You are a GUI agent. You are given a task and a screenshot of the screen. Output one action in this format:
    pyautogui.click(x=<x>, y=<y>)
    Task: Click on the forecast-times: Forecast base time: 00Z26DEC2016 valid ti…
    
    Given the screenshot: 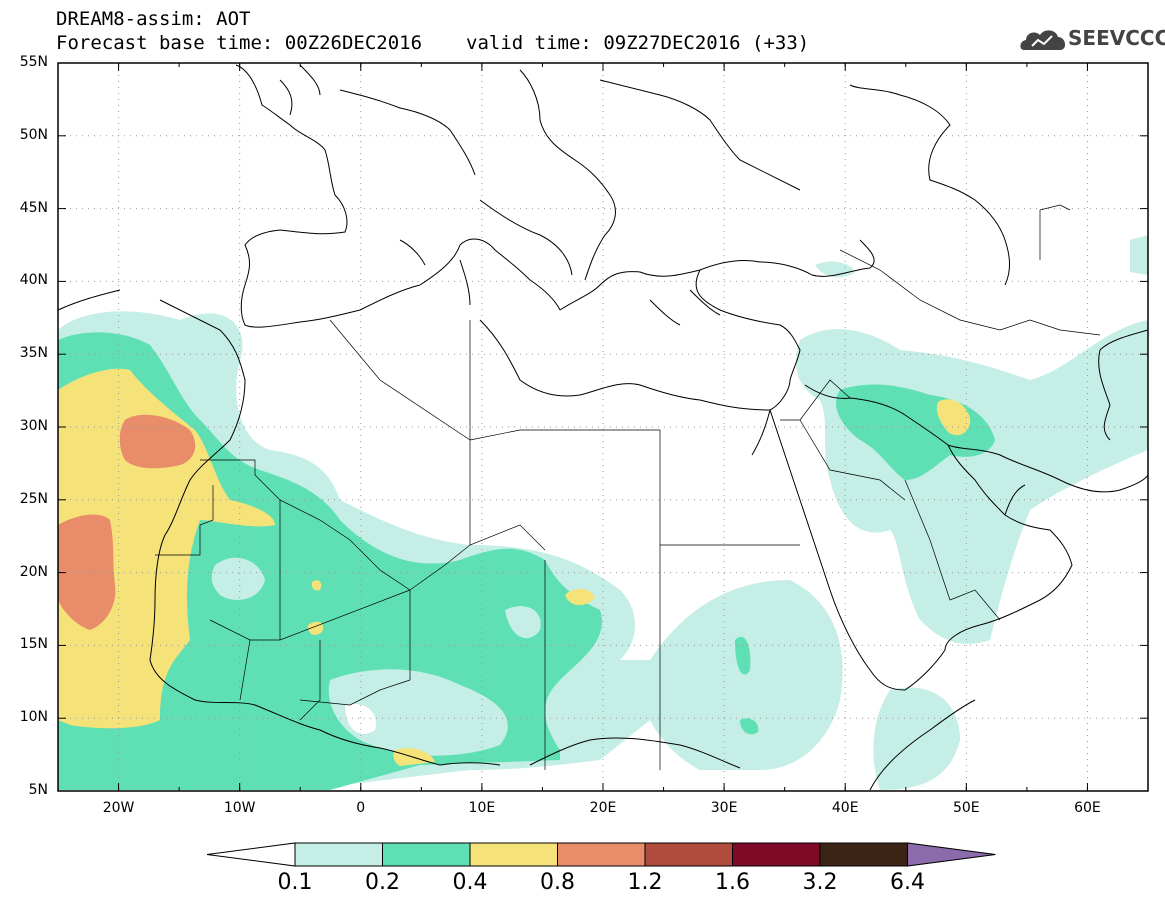 What is the action you would take?
    pyautogui.click(x=432, y=43)
    